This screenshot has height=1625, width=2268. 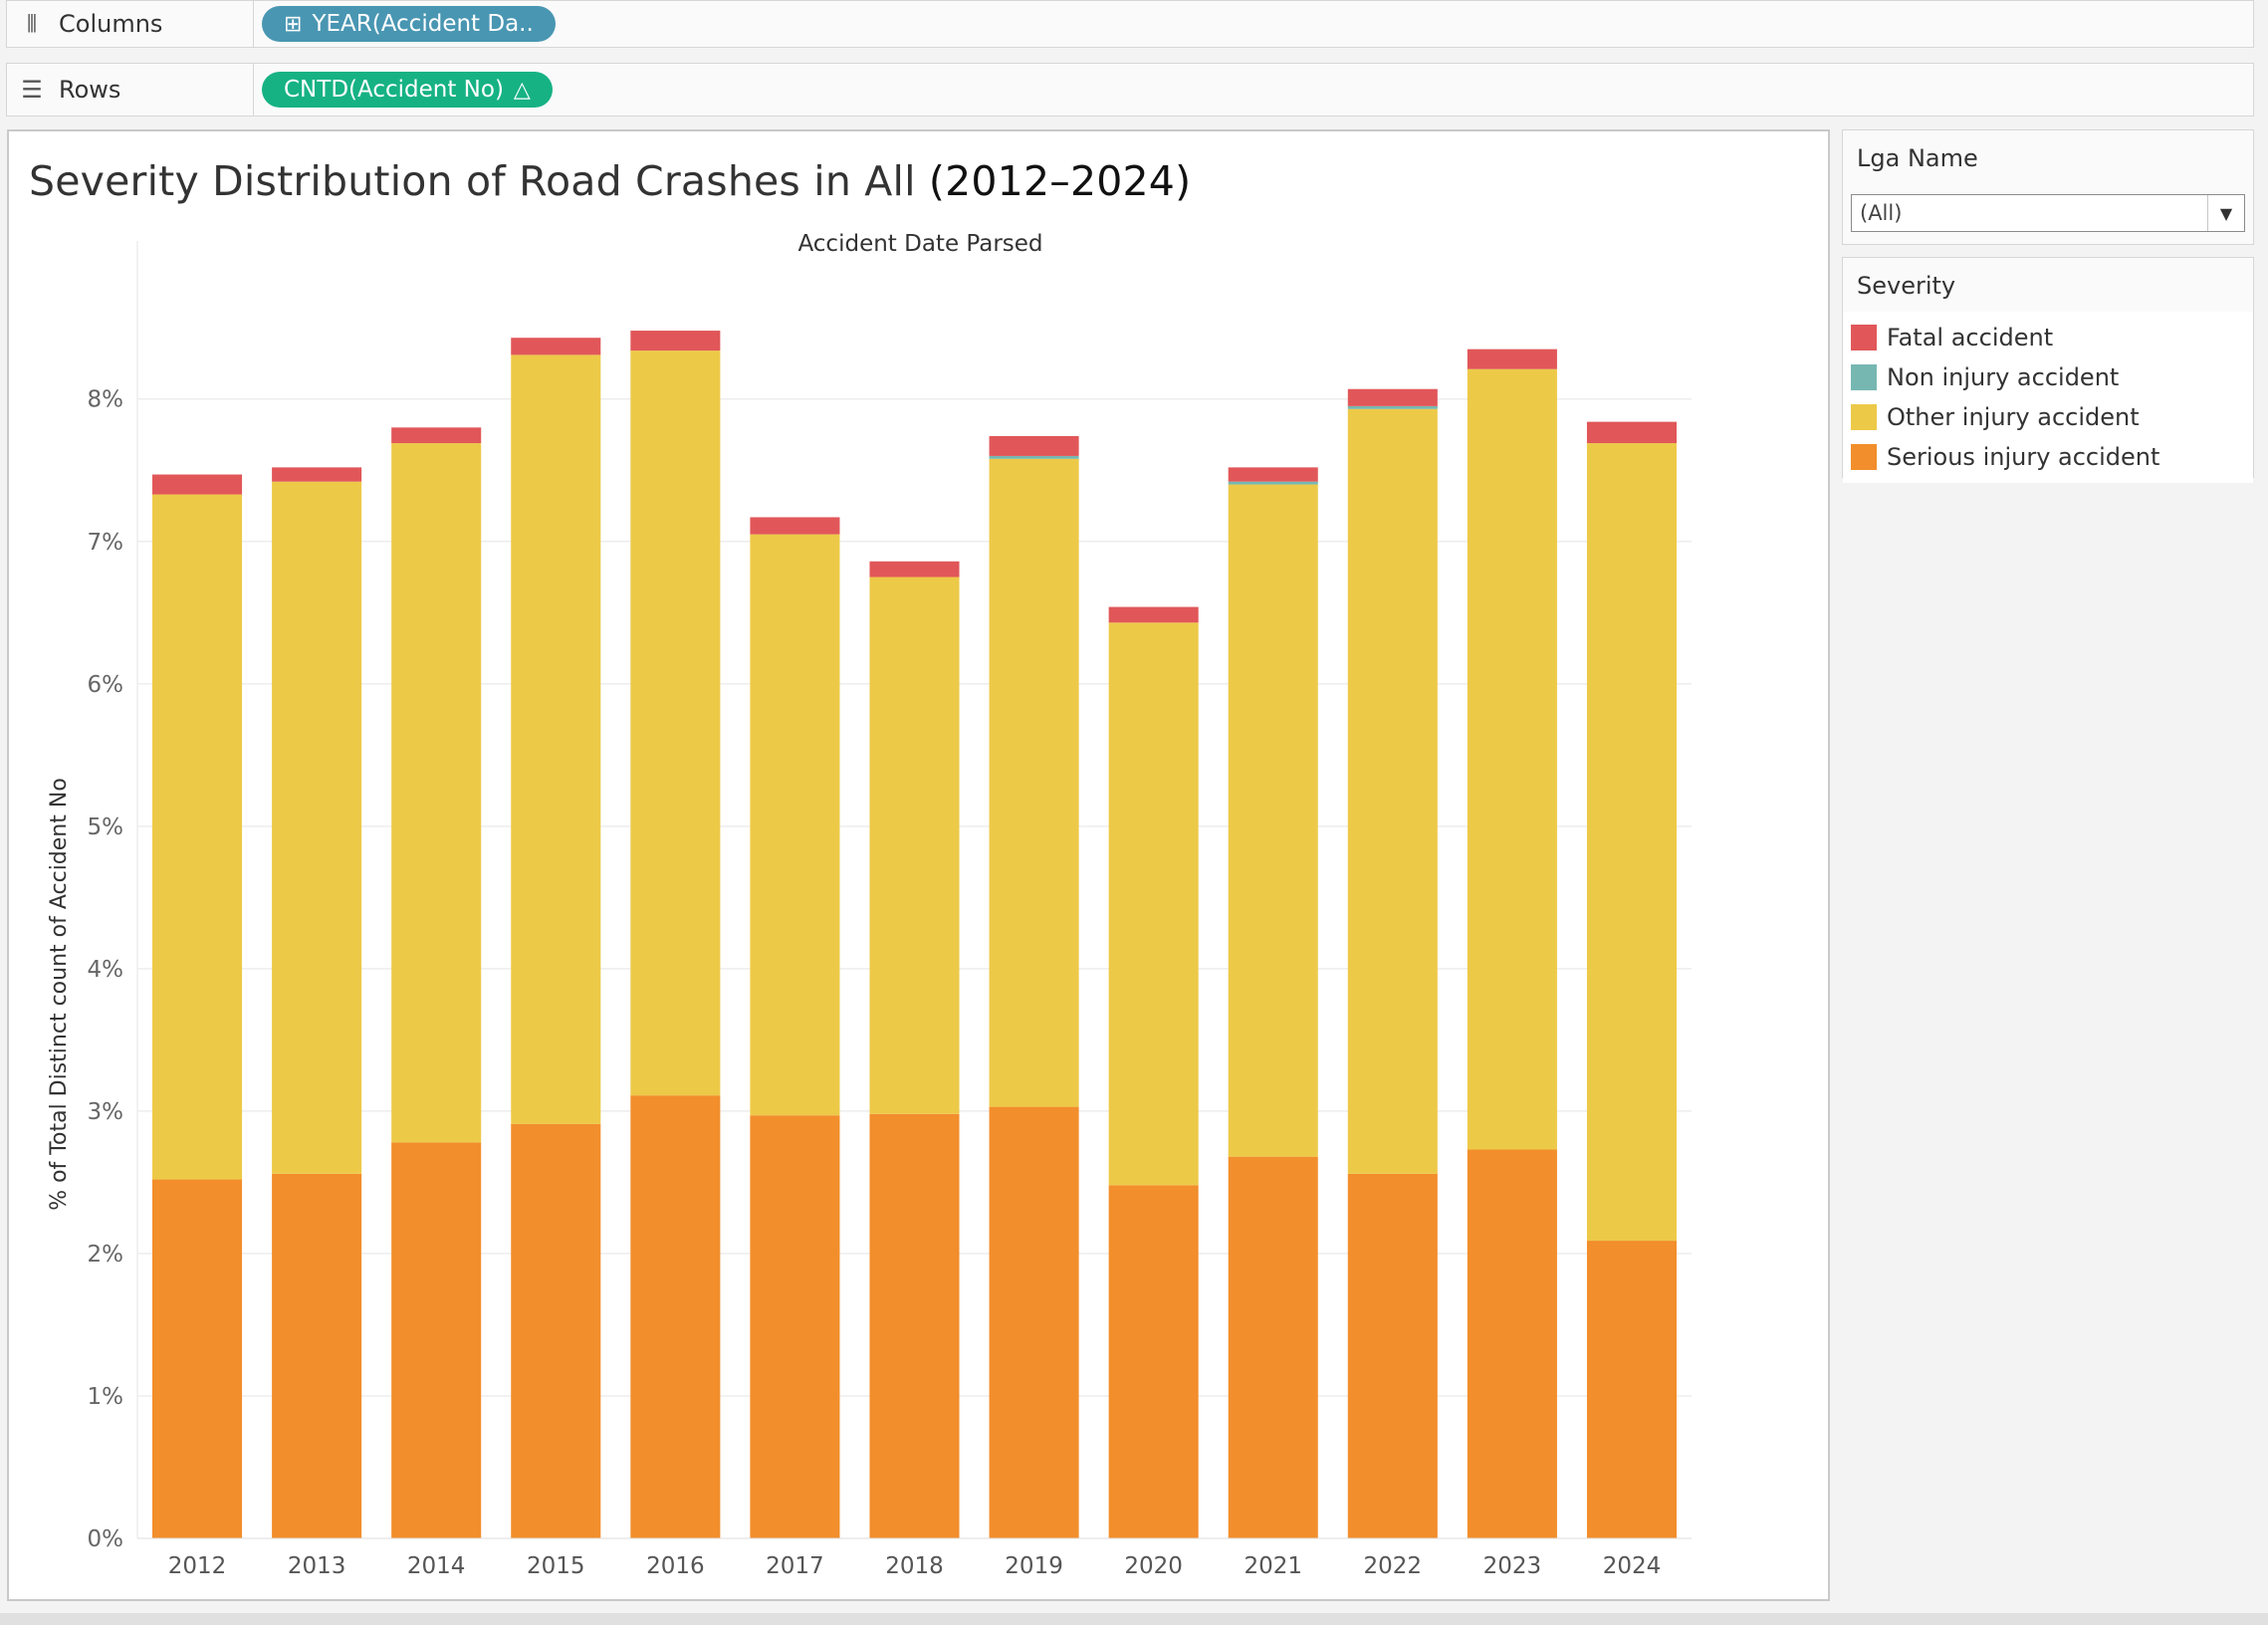 What do you see at coordinates (423, 24) in the screenshot?
I see `columns-pill-label: YEAR(Accident Da..` at bounding box center [423, 24].